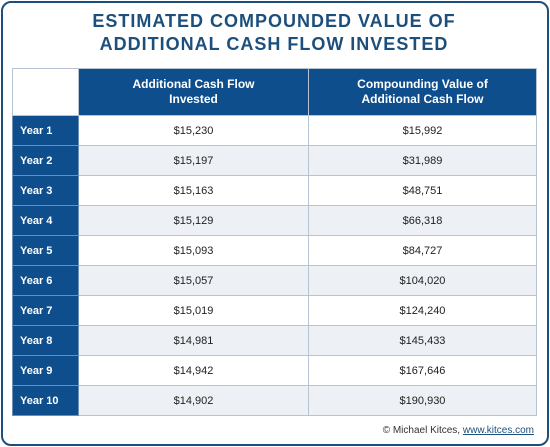 Image resolution: width=550 pixels, height=447 pixels. What do you see at coordinates (422, 220) in the screenshot?
I see `value-cell: $66,318` at bounding box center [422, 220].